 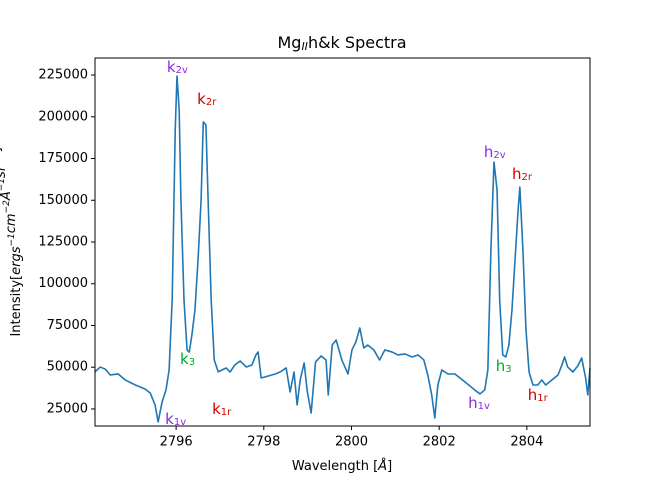 What do you see at coordinates (304, 46) in the screenshot?
I see `title-sub: II` at bounding box center [304, 46].